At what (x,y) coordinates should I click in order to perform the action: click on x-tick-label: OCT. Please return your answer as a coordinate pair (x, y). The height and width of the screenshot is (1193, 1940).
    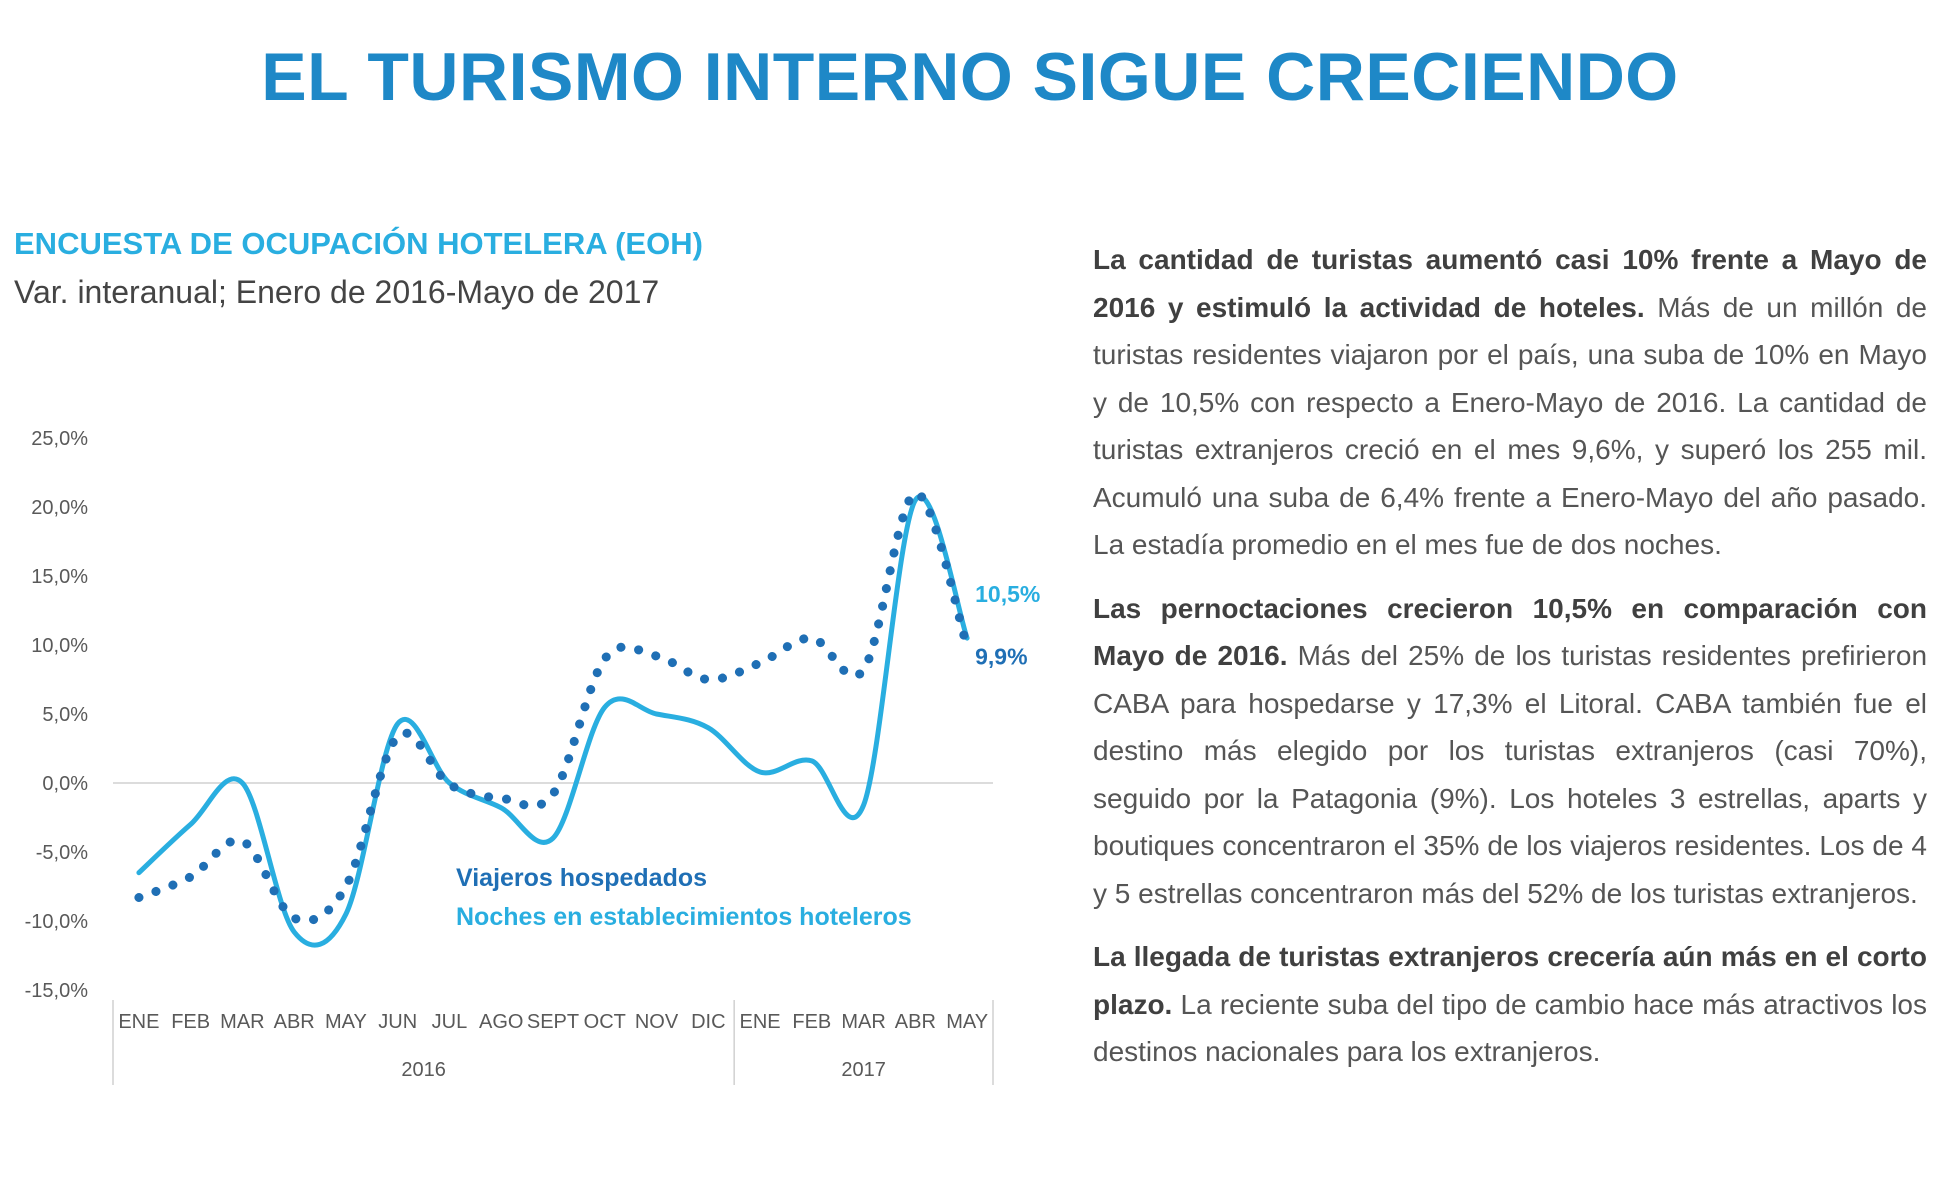
    Looking at the image, I should click on (605, 1022).